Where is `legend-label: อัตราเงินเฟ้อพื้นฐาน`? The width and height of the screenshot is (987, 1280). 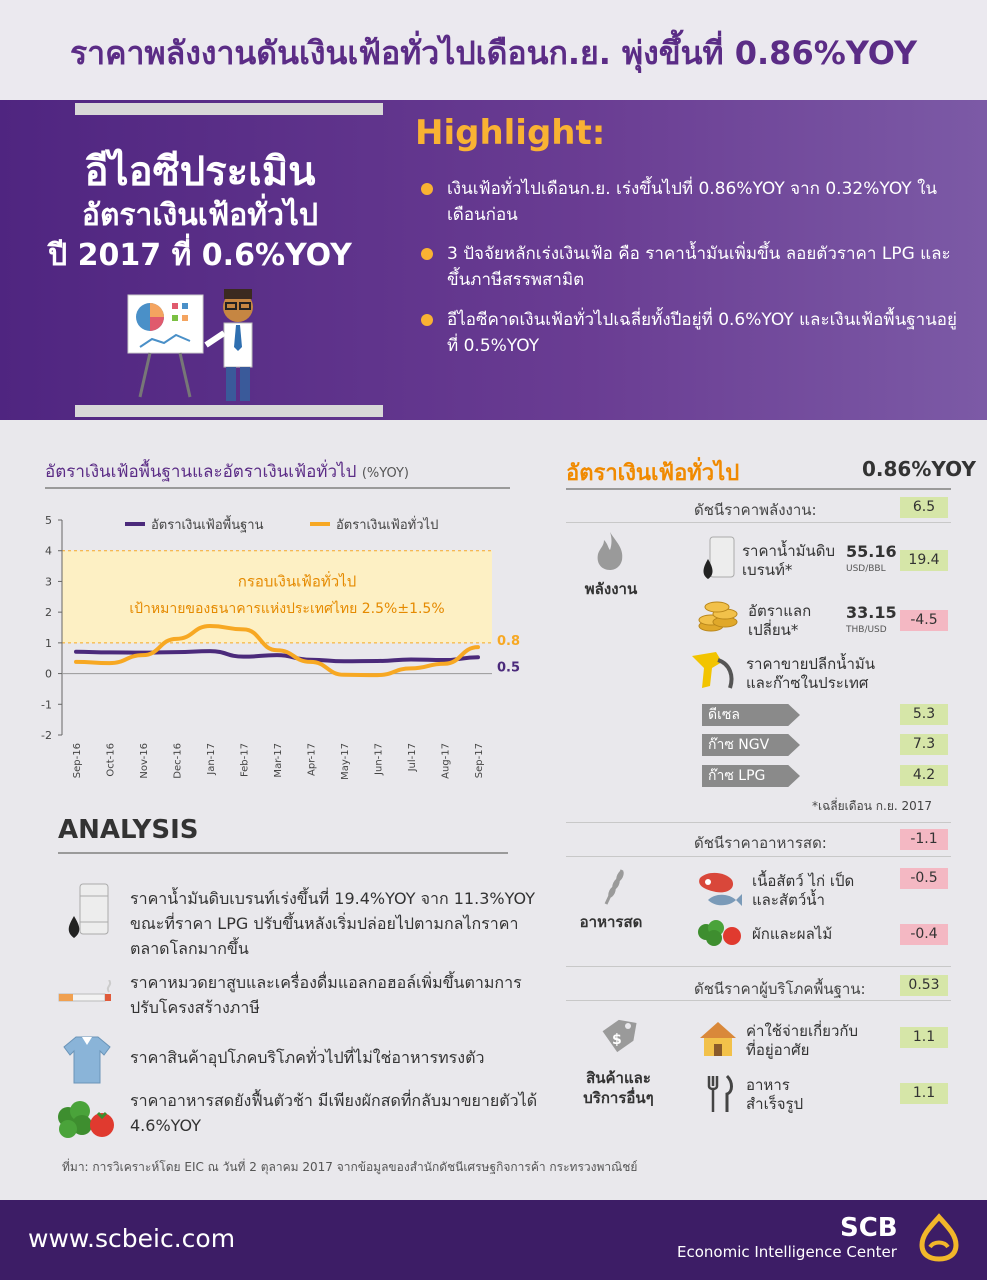
legend-label: อัตราเงินเฟ้อพื้นฐาน is located at coordinates (207, 524).